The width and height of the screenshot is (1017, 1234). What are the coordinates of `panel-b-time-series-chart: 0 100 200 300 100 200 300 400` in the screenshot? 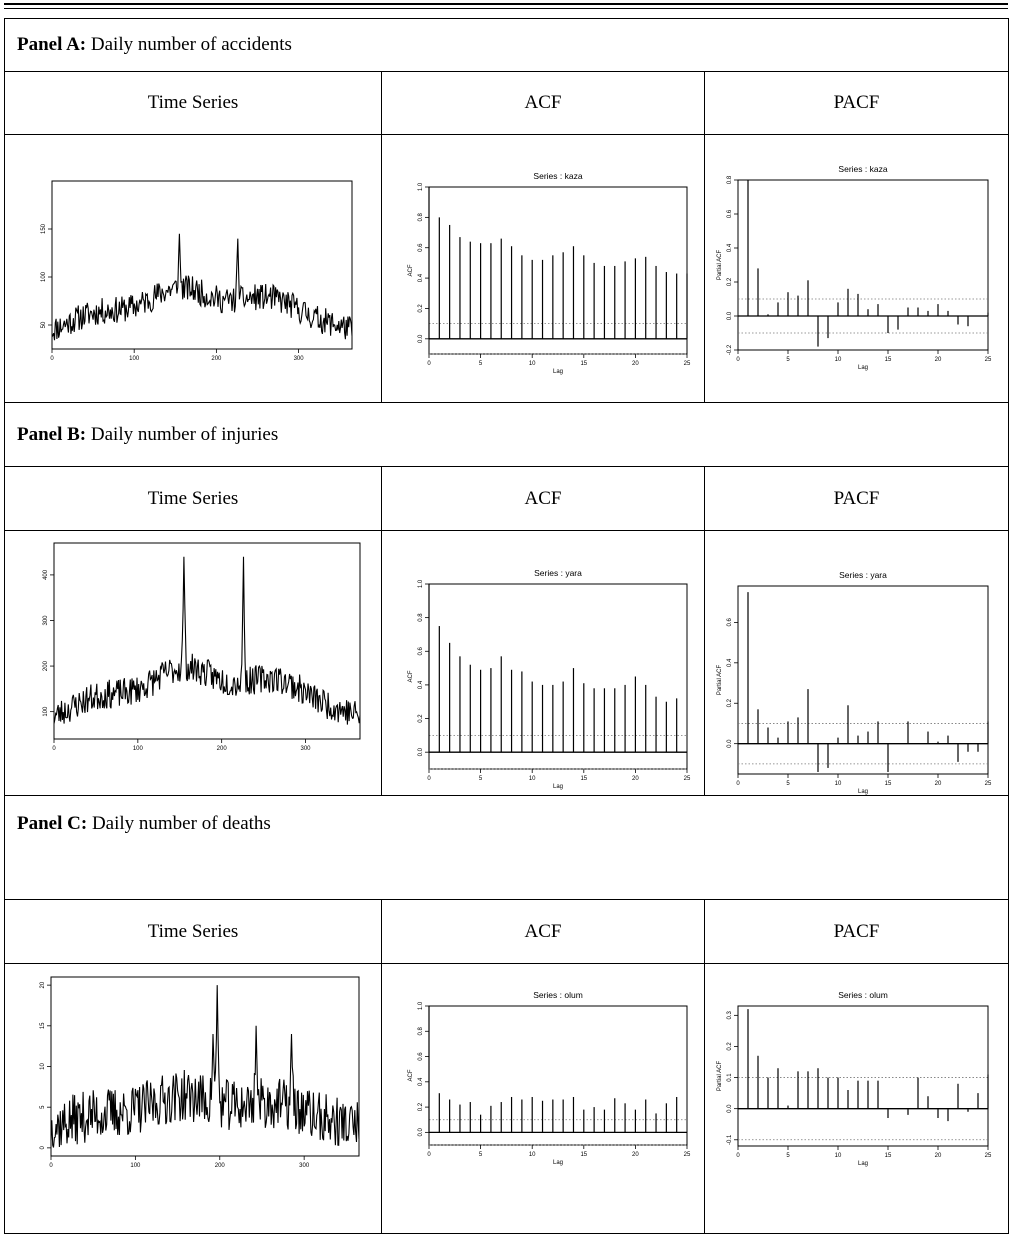 It's located at (202, 647).